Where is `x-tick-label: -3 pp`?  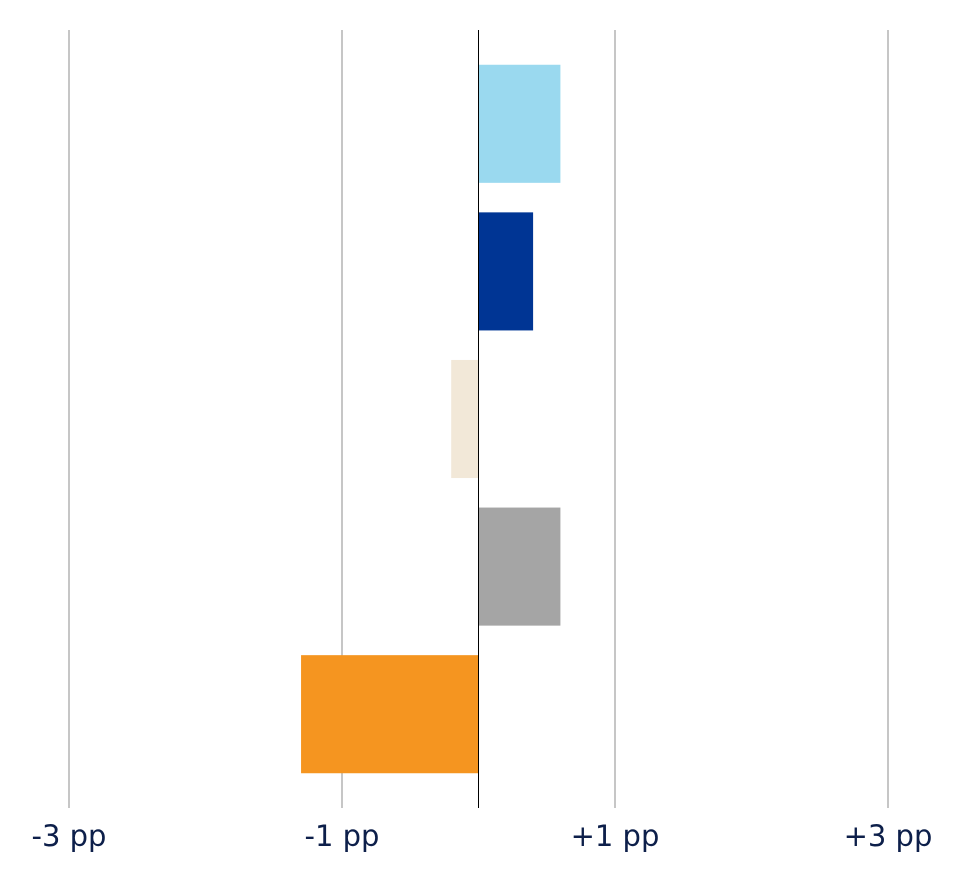 x-tick-label: -3 pp is located at coordinates (69, 836).